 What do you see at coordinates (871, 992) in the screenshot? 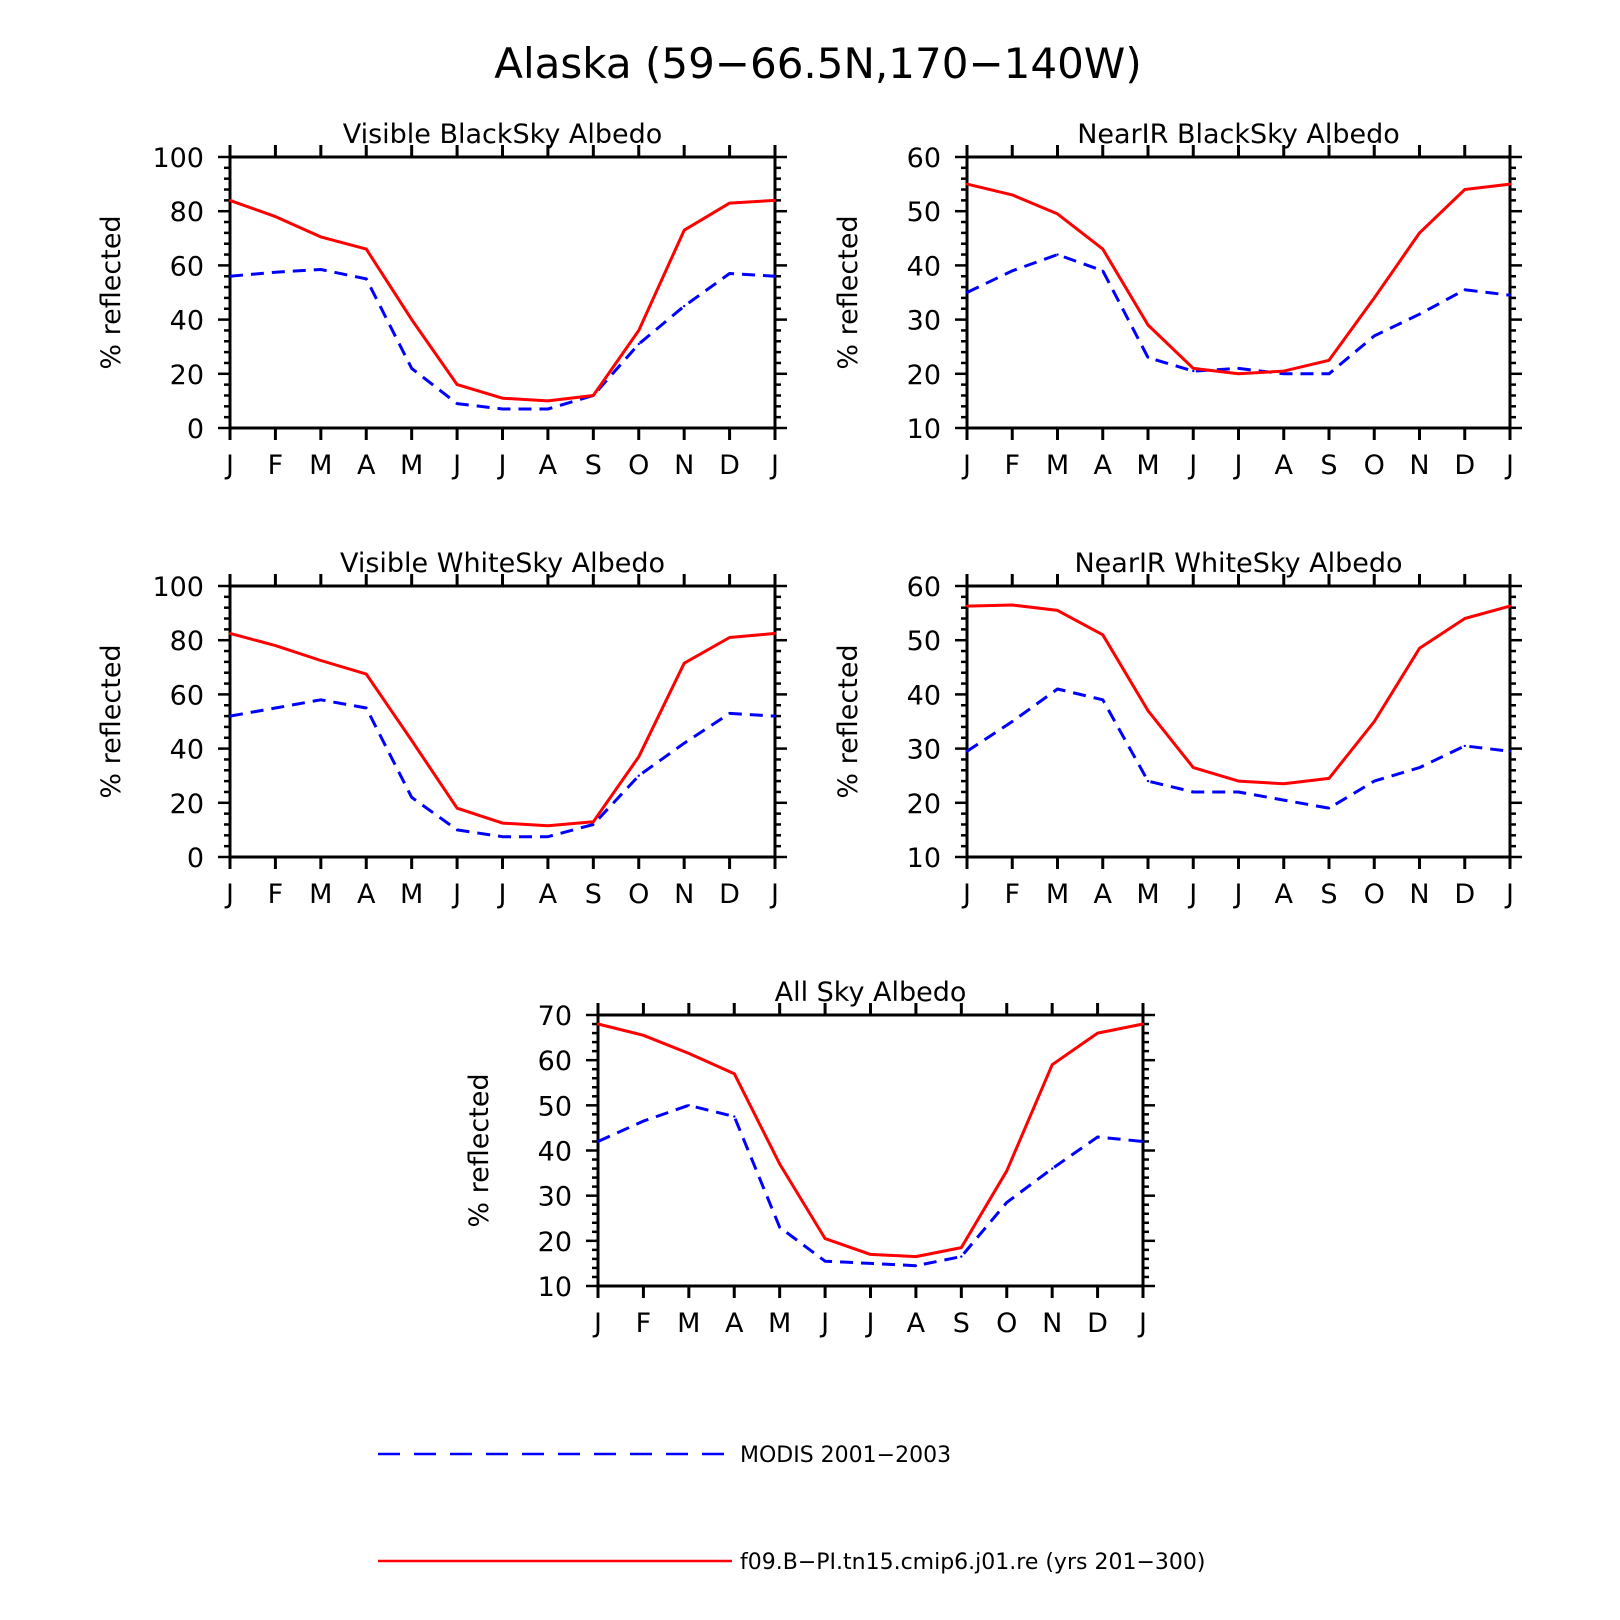
I see `panel-title: All Sky Albedo` at bounding box center [871, 992].